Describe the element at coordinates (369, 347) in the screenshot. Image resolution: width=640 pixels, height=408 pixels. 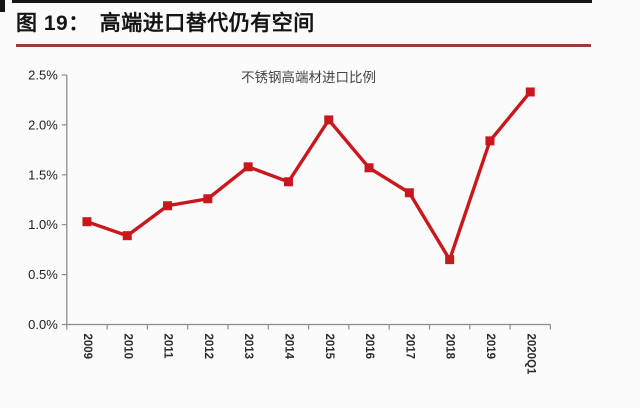
I see `x-axis-category-label: 2016` at that location.